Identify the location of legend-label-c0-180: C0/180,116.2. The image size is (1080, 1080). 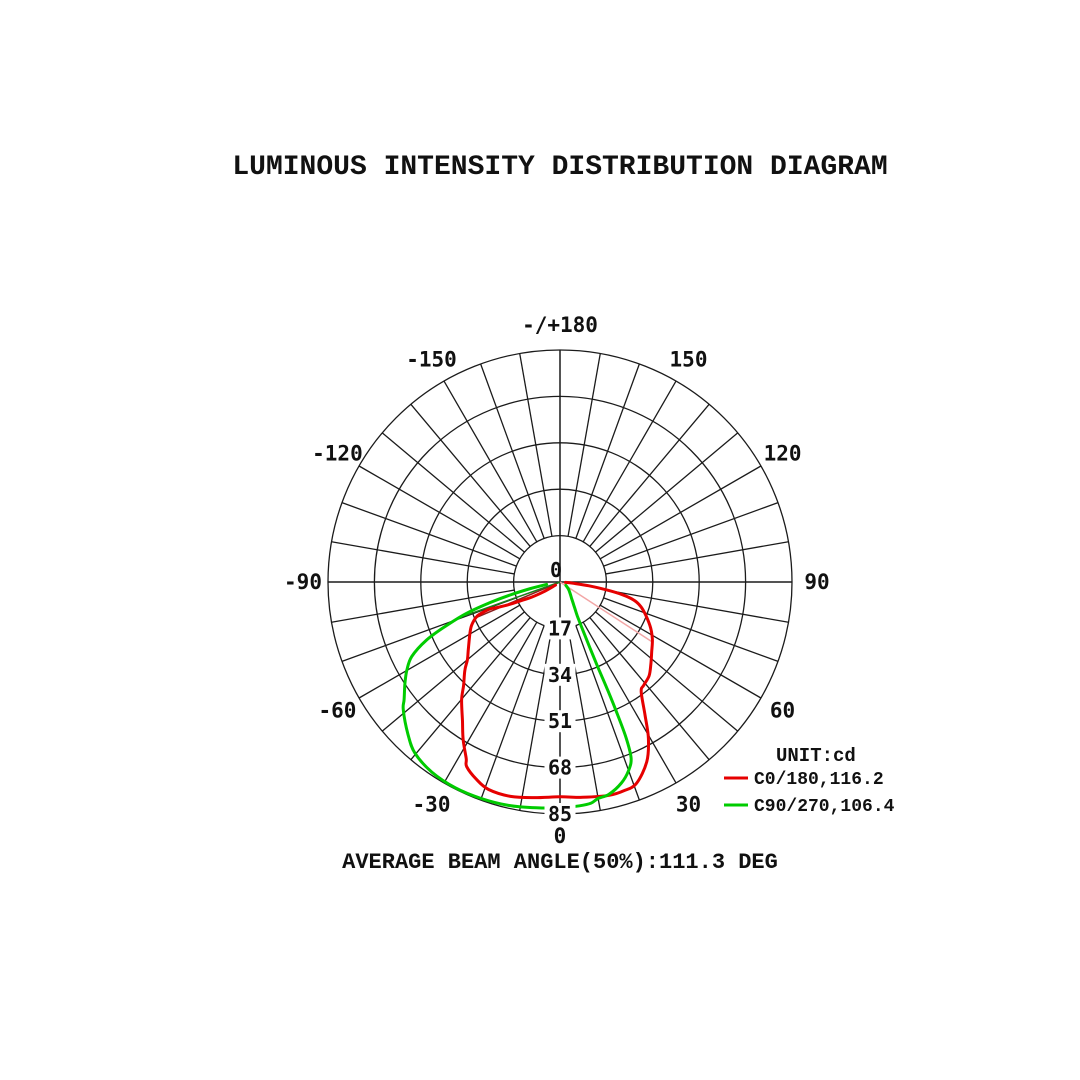
(819, 780).